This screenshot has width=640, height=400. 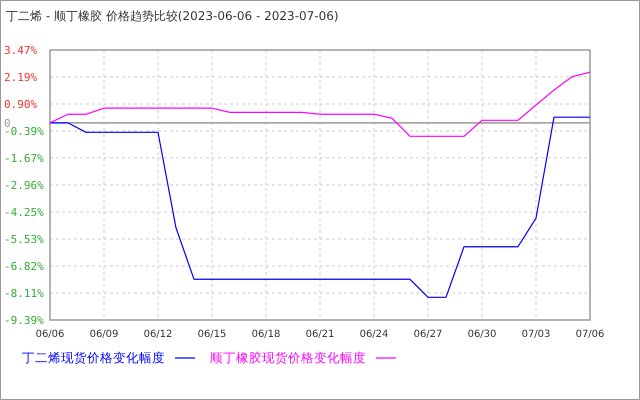 What do you see at coordinates (320, 334) in the screenshot?
I see `x-tick-label: 06/21` at bounding box center [320, 334].